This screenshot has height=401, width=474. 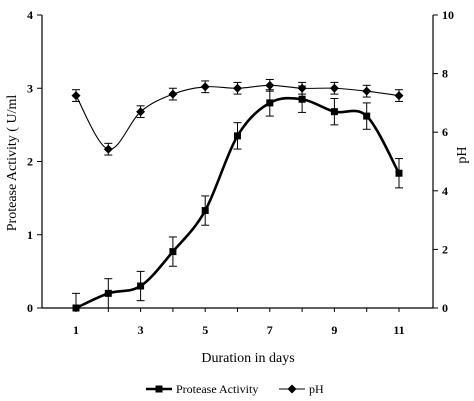 What do you see at coordinates (76, 330) in the screenshot?
I see `x-tick-label: 1` at bounding box center [76, 330].